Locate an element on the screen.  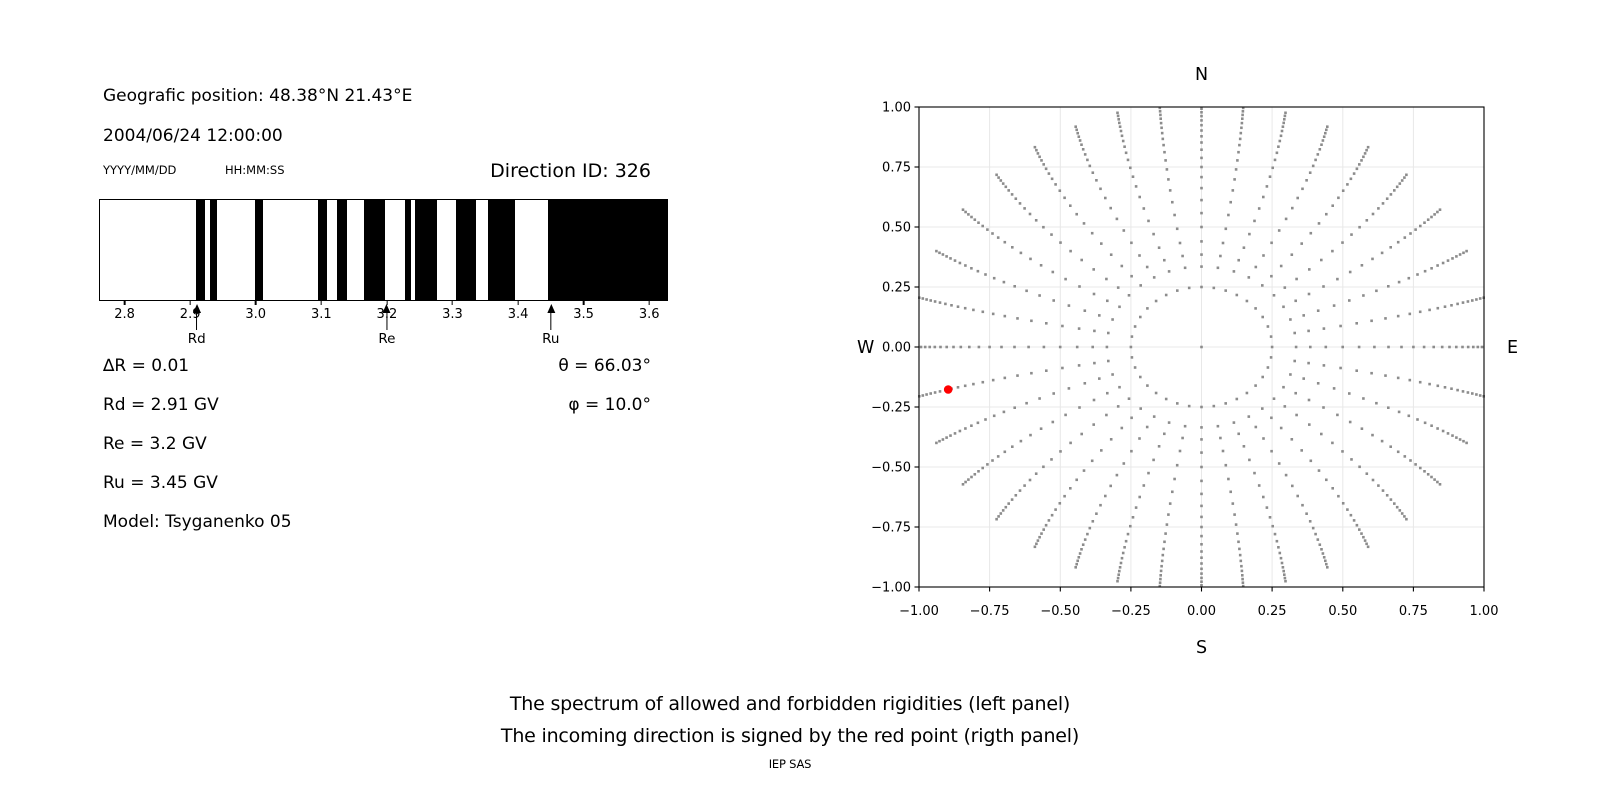
arrow-label: Re is located at coordinates (387, 339).